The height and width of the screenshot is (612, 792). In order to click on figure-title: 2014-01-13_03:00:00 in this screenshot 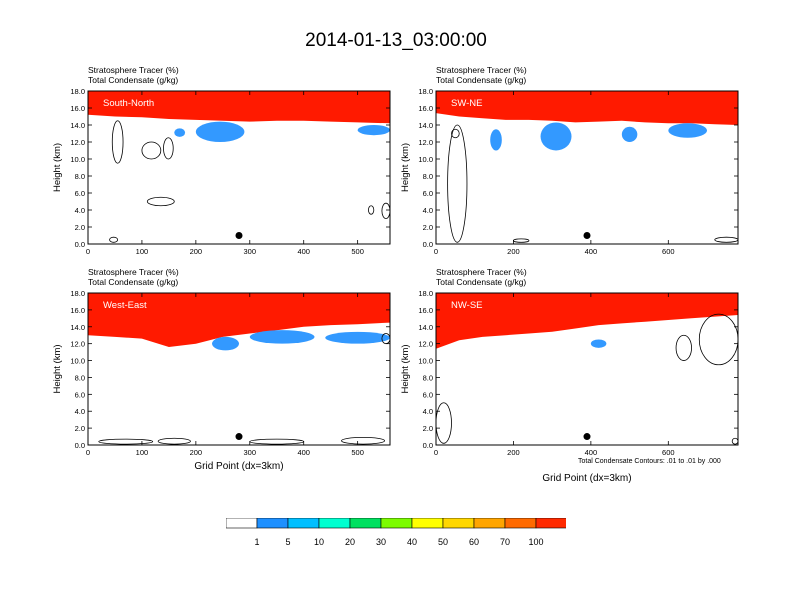, I will do `click(396, 40)`.